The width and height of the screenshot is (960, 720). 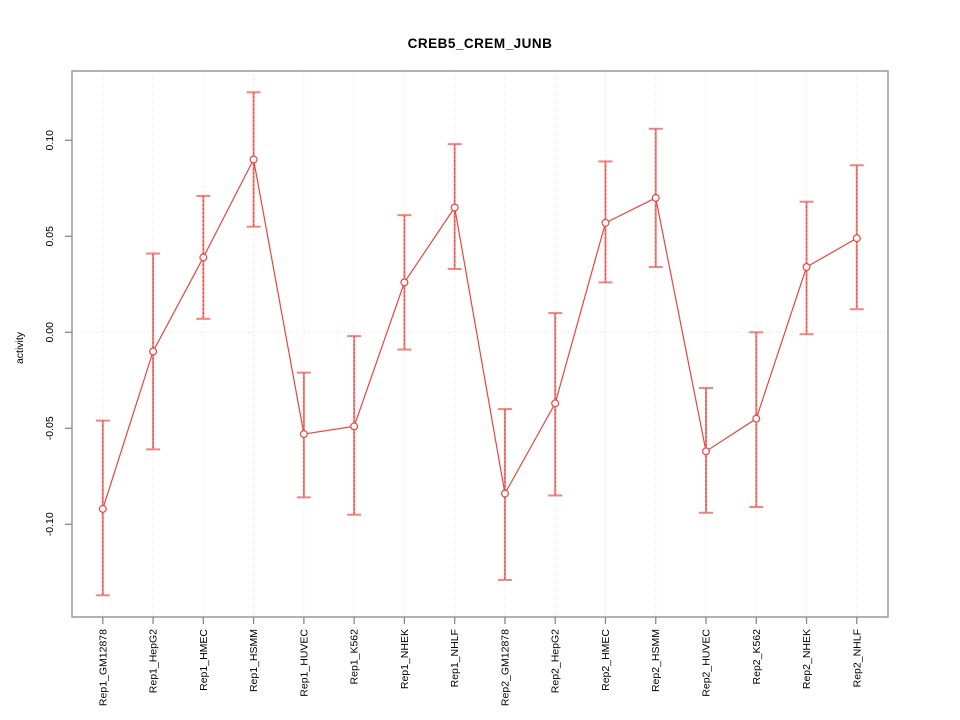 I want to click on y-tick-label: -0.10, so click(x=50, y=524).